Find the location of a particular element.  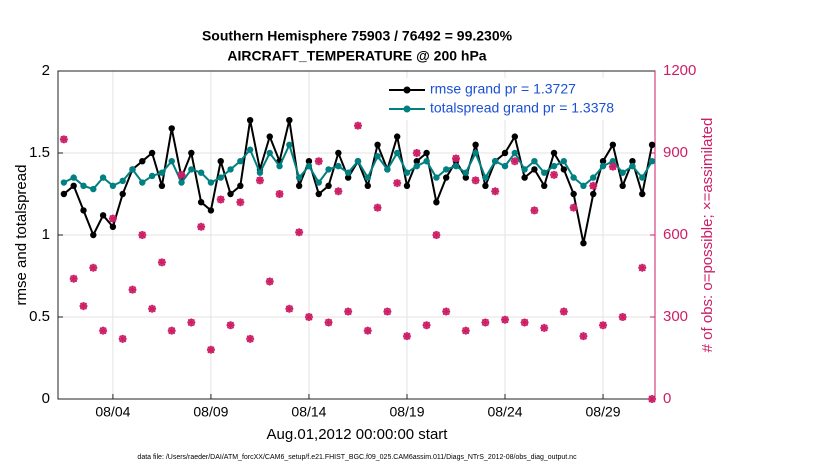

legend-marker is located at coordinates (407, 90).